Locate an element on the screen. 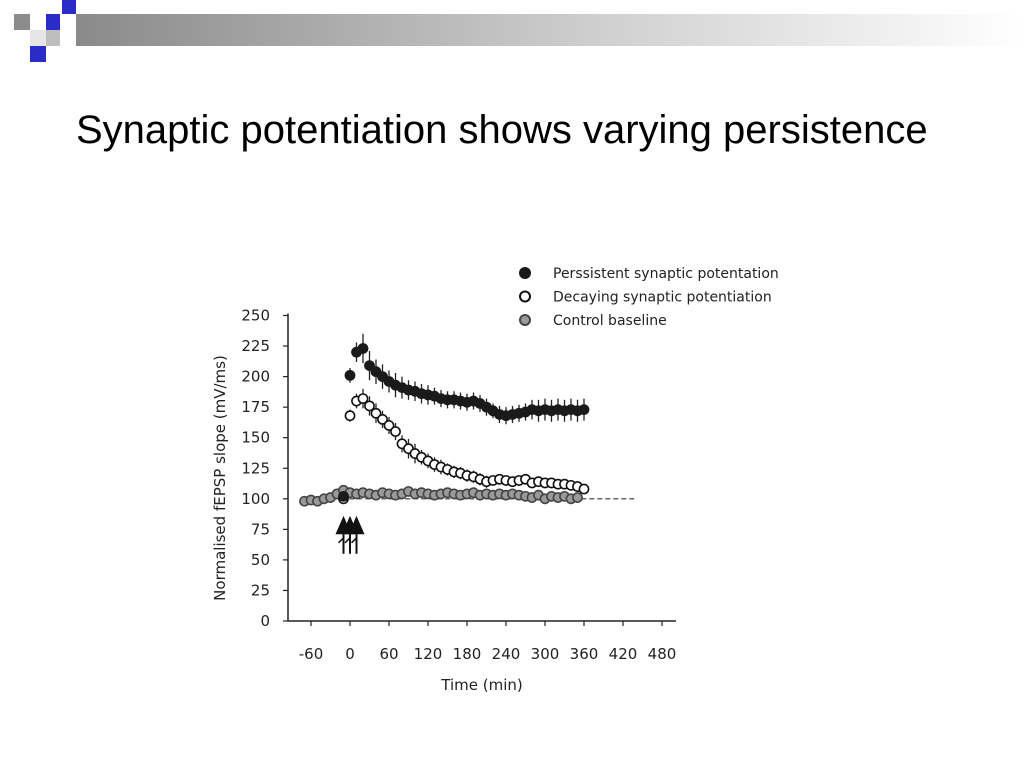 This screenshot has height=768, width=1024. x-tick-label: 240 is located at coordinates (506, 654).